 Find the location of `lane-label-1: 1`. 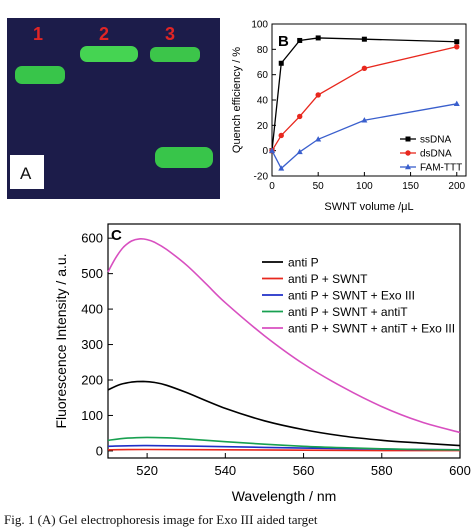

lane-label-1: 1 is located at coordinates (38, 34).